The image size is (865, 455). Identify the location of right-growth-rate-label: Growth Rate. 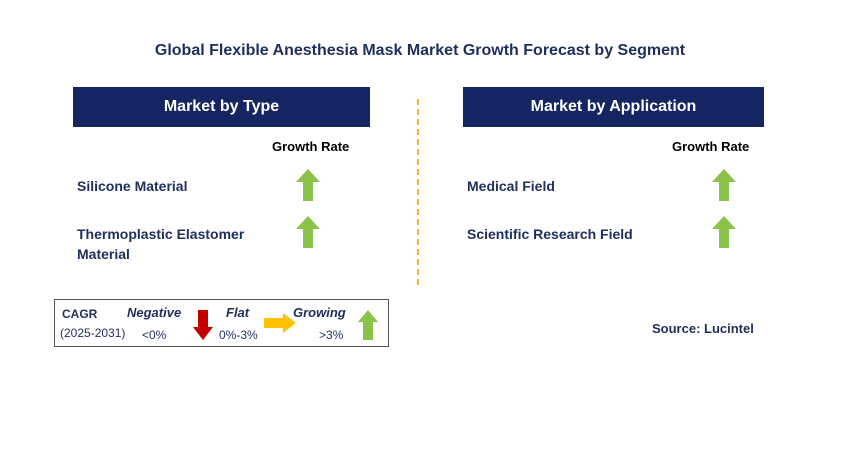
(711, 146).